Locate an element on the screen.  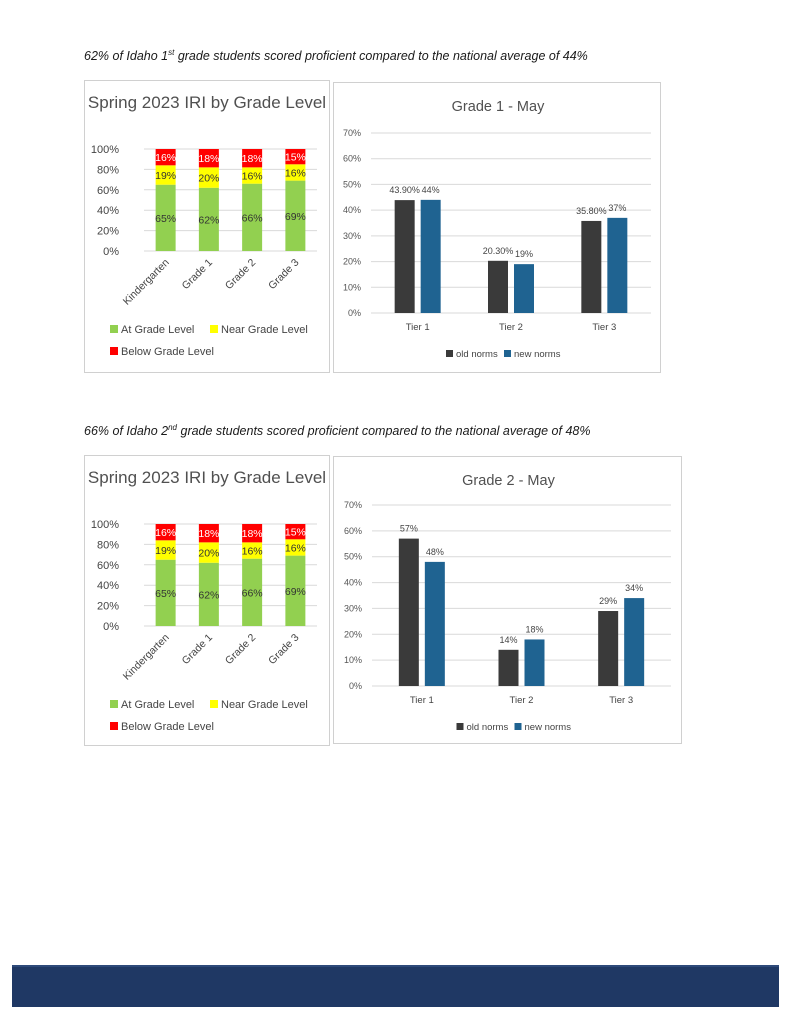
data-label: 37% is located at coordinates (617, 208).